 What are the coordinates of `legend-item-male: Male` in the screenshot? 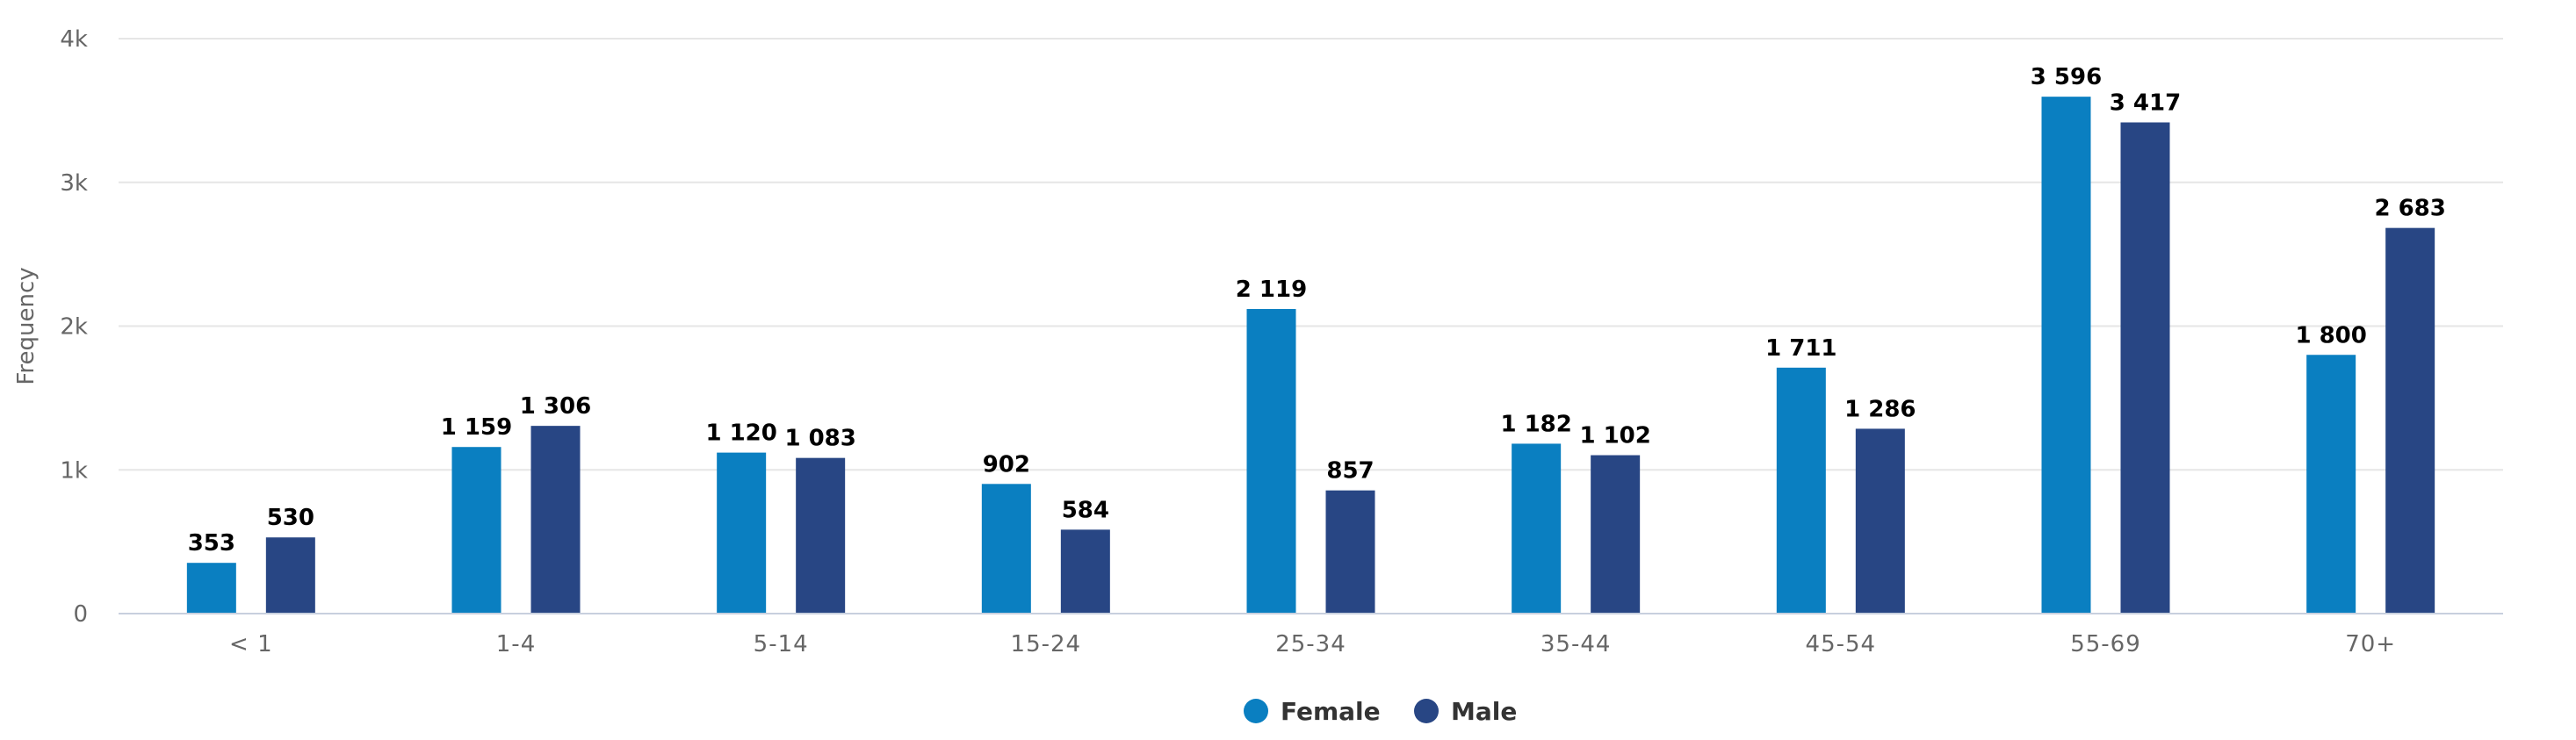 It's located at (1465, 711).